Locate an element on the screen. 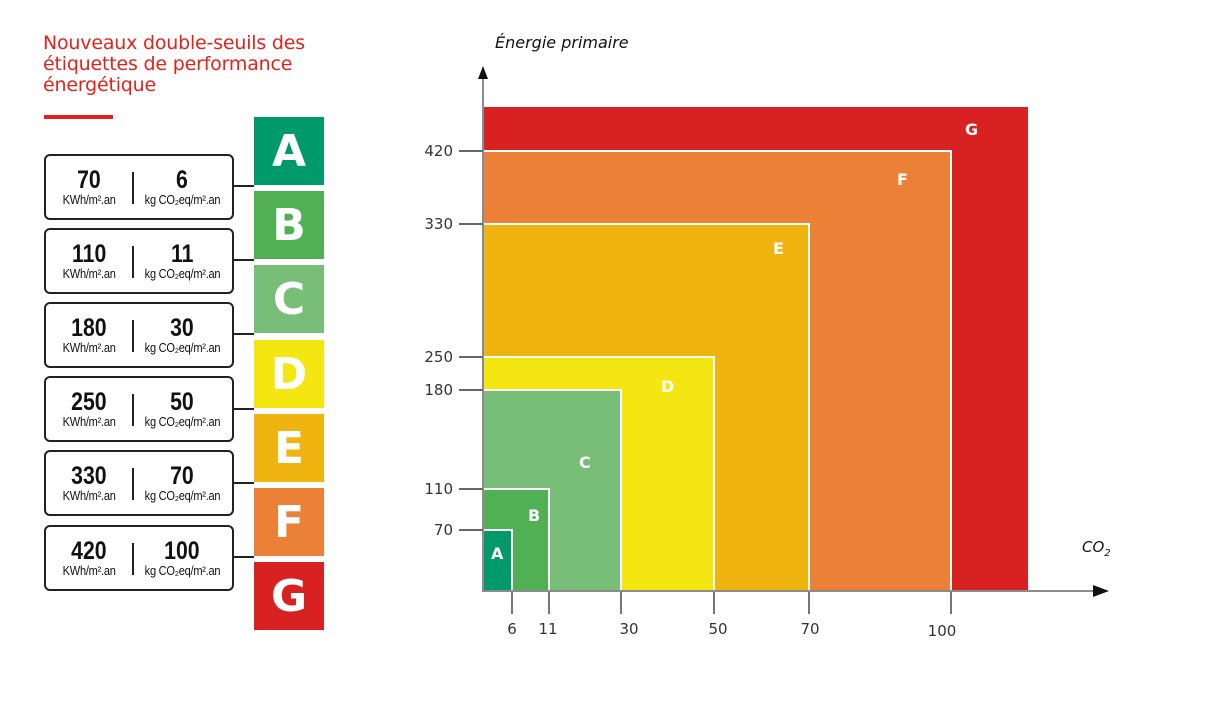  x-tick-label: 11 is located at coordinates (548, 629).